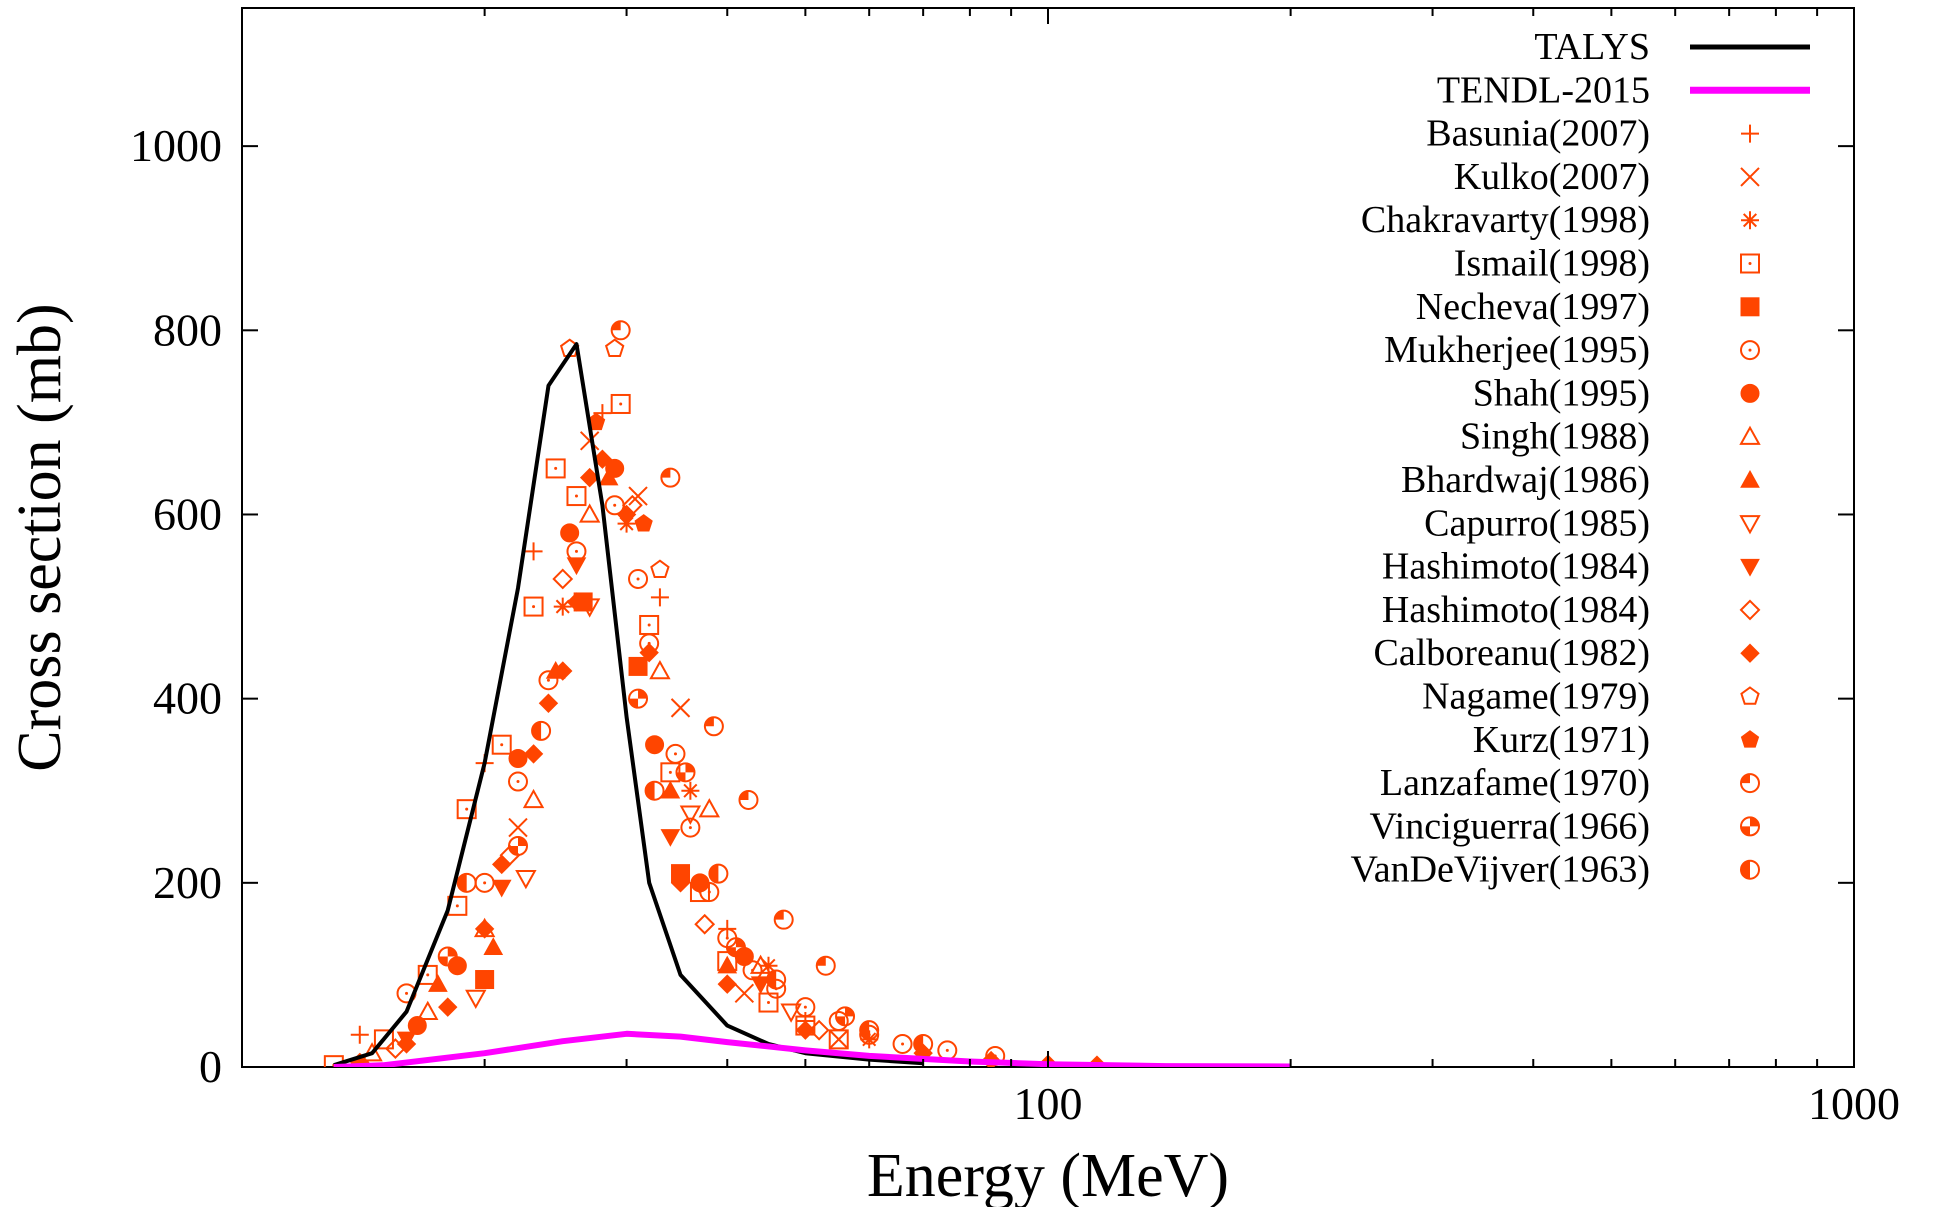 The image size is (1933, 1207). Describe the element at coordinates (1500, 870) in the screenshot. I see `legend-label: VanDeVijver(1963)` at that location.